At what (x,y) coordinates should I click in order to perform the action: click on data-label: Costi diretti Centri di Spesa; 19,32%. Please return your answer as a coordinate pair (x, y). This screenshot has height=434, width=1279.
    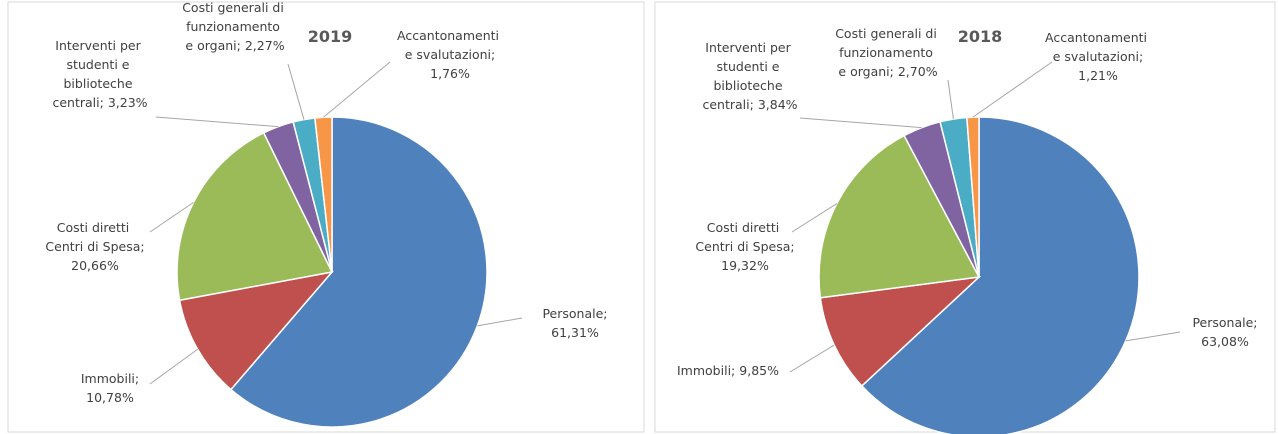
    Looking at the image, I should click on (744, 246).